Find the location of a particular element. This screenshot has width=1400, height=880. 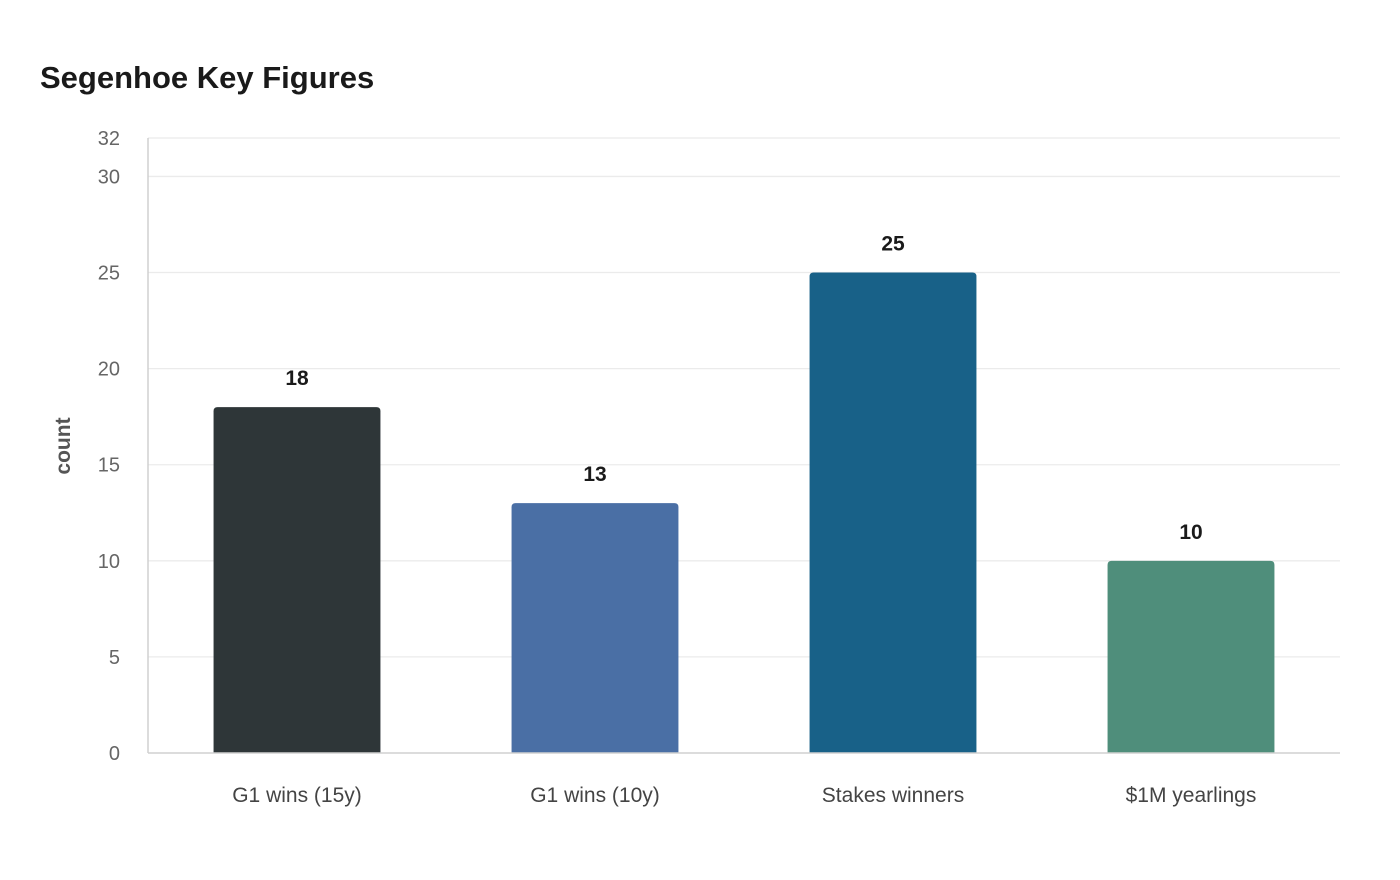

chart-title: Segenhoe Key Figures is located at coordinates (207, 77).